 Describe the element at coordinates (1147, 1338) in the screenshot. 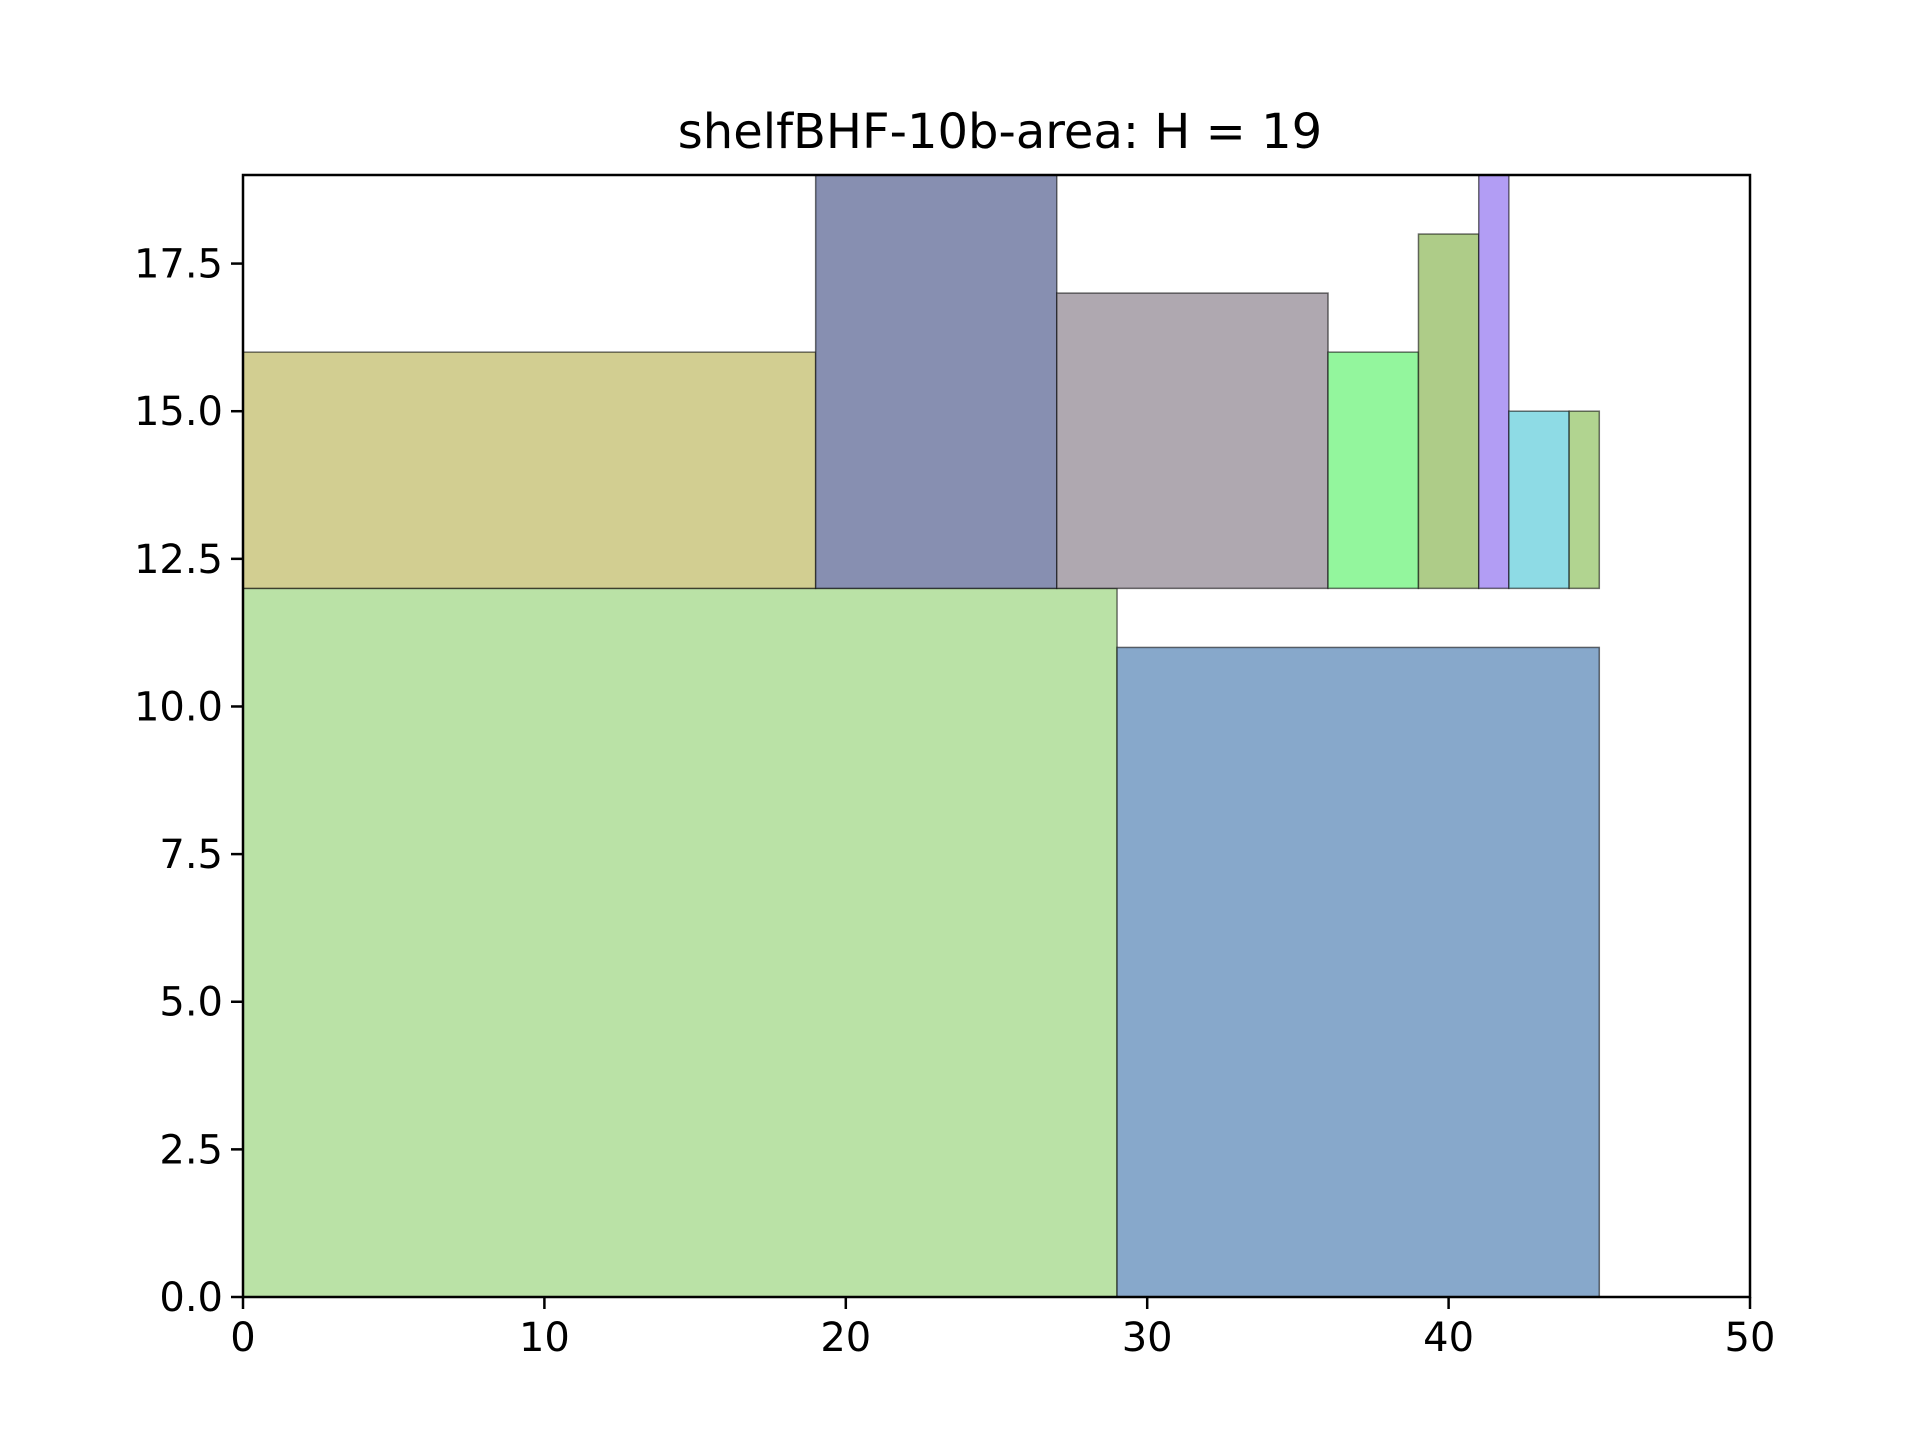

I see `x-tick-label: 30` at that location.